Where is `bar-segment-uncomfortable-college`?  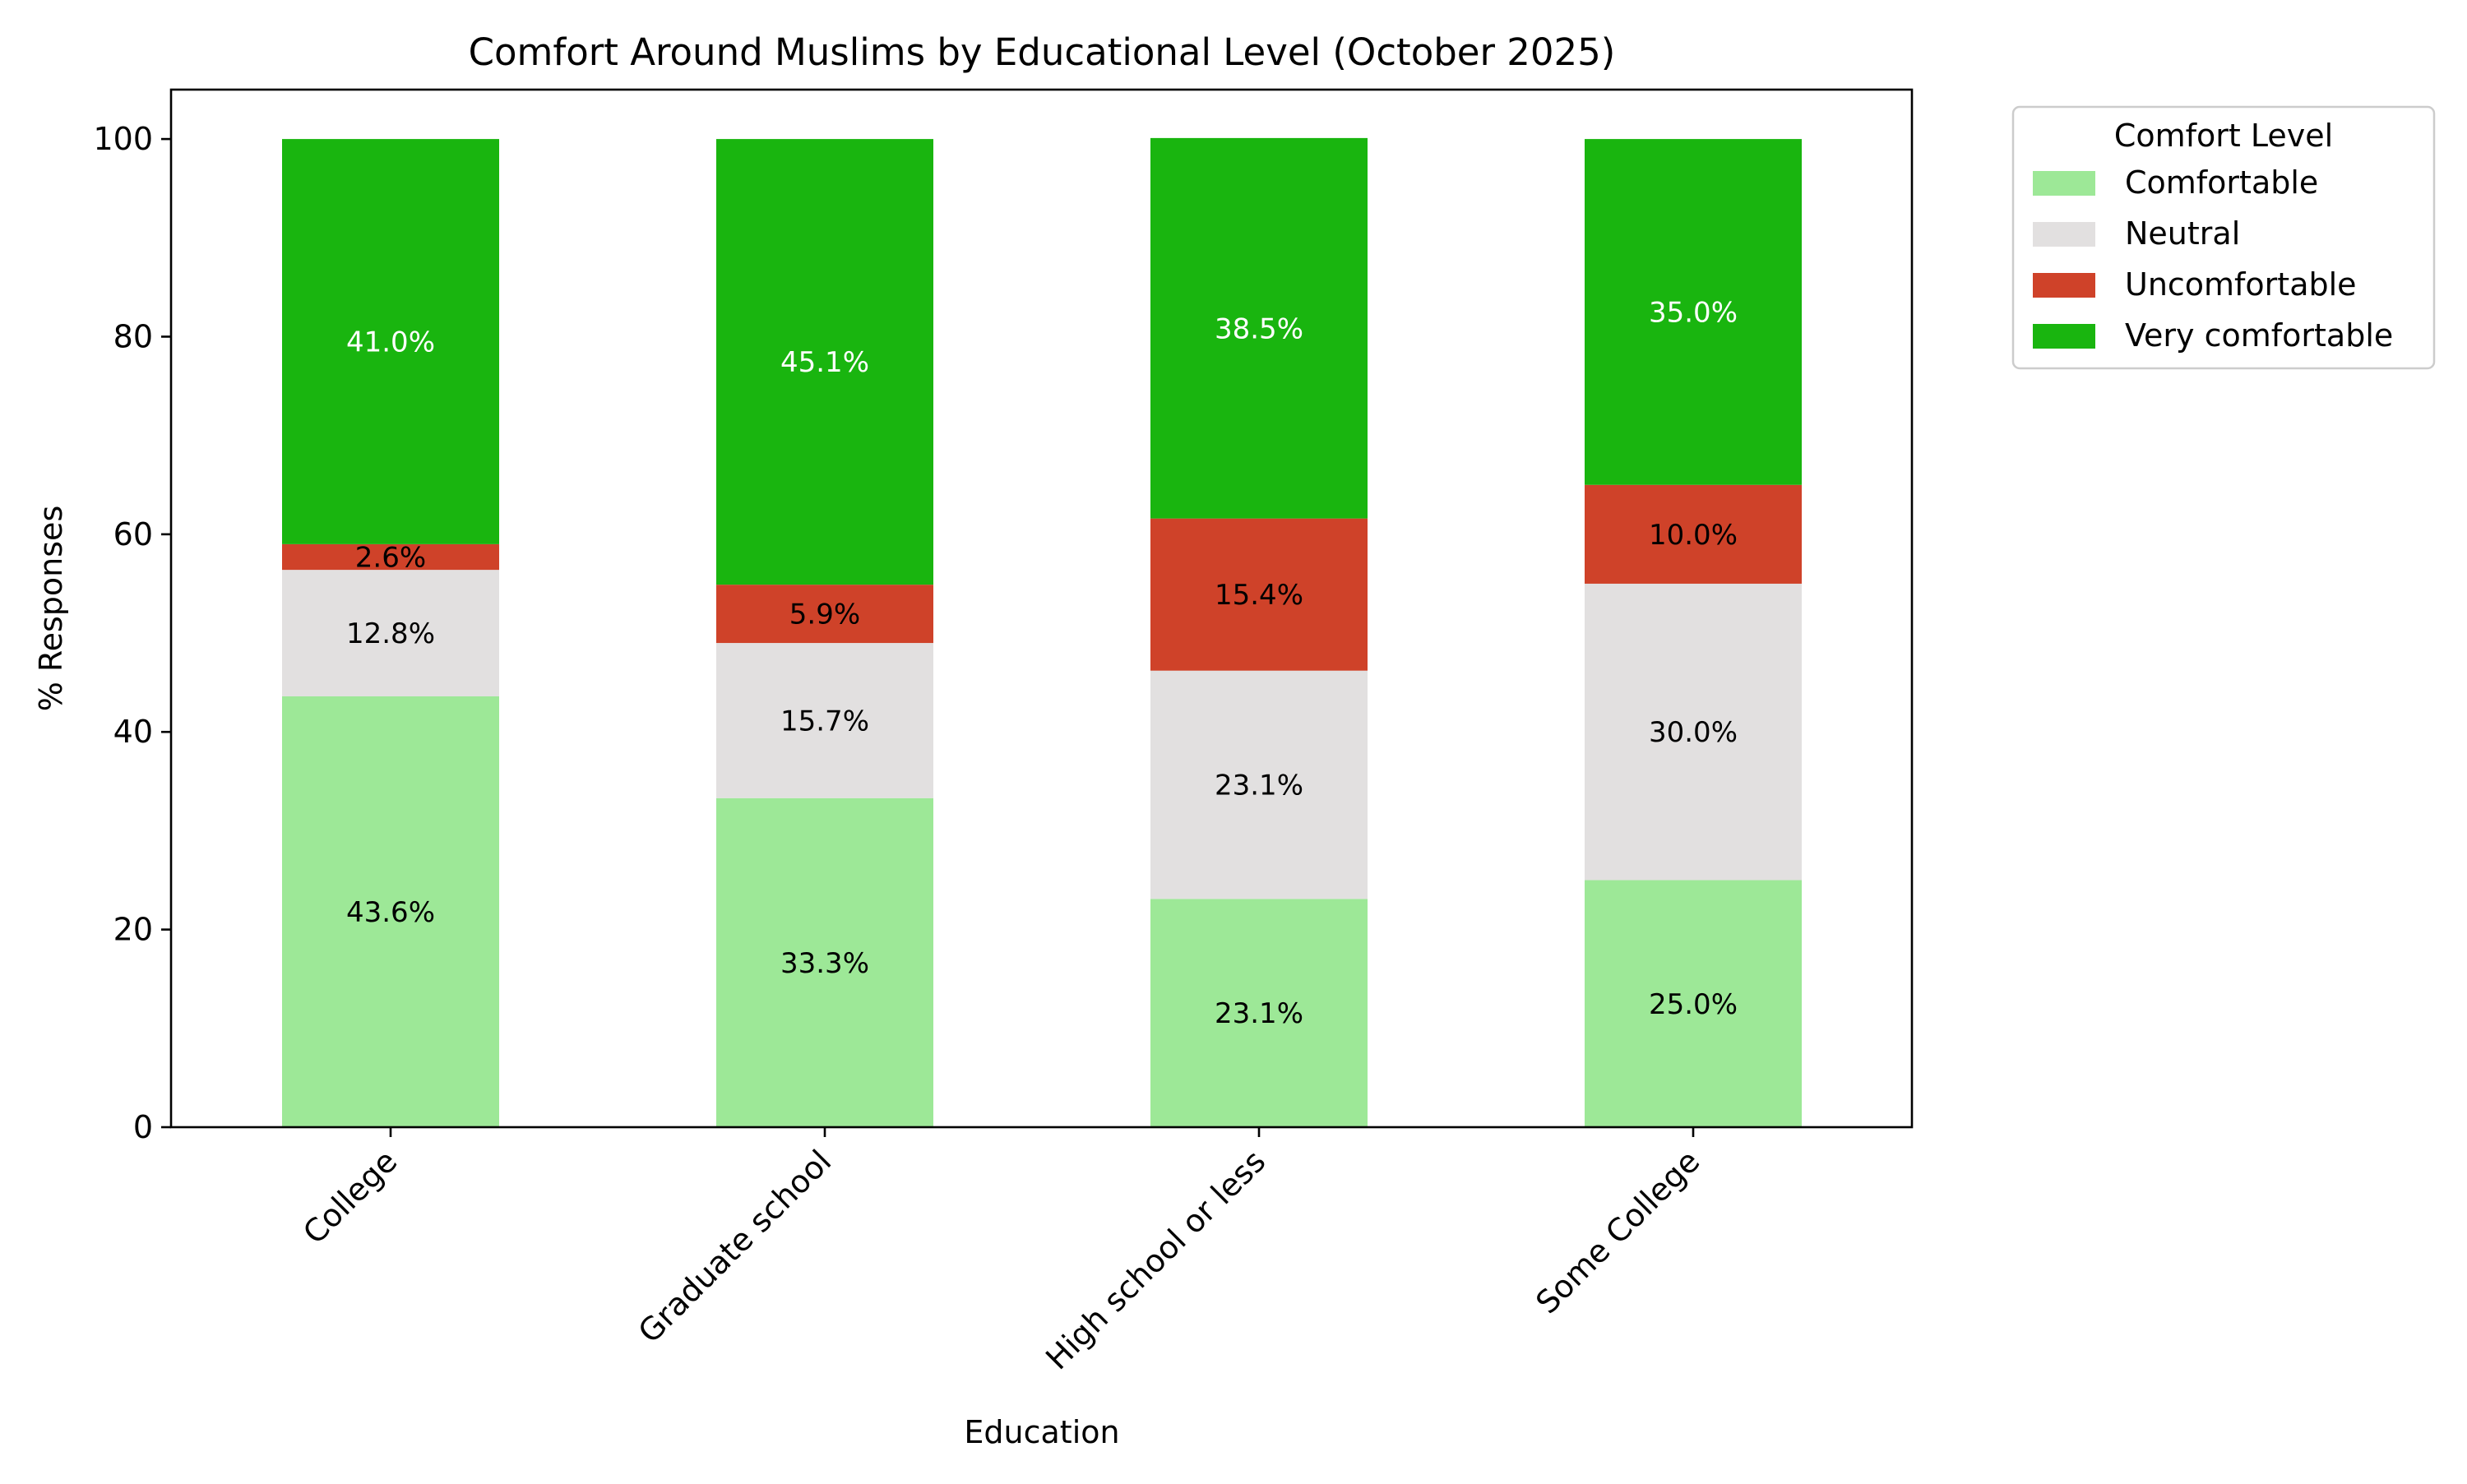
bar-segment-uncomfortable-college is located at coordinates (390, 557).